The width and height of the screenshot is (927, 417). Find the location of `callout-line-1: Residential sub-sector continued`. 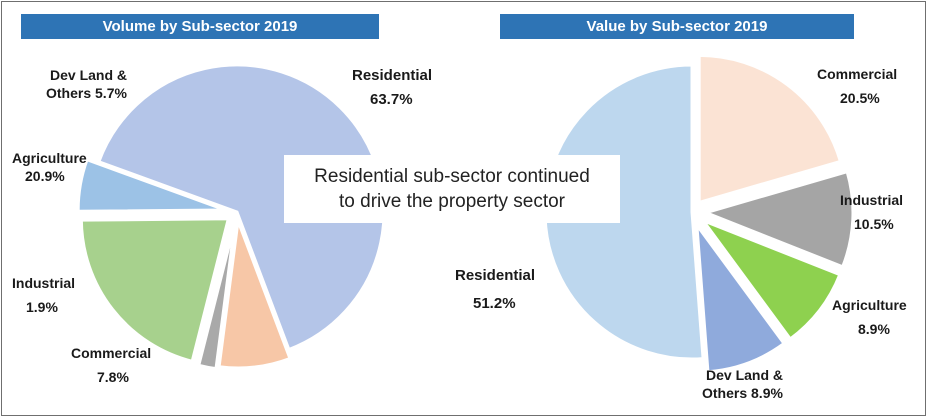

callout-line-1: Residential sub-sector continued is located at coordinates (452, 176).